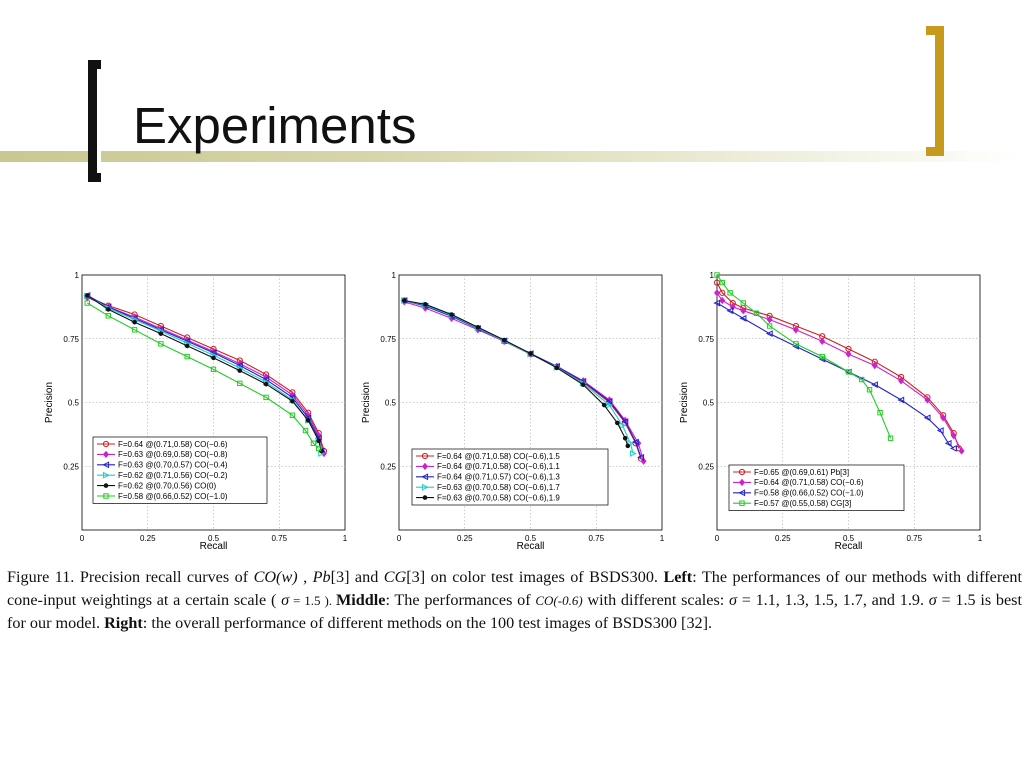  What do you see at coordinates (832, 600) in the screenshot?
I see `caption-t8: = 1.1, 1.3, 1.5, 1.7, and 1.9.` at bounding box center [832, 600].